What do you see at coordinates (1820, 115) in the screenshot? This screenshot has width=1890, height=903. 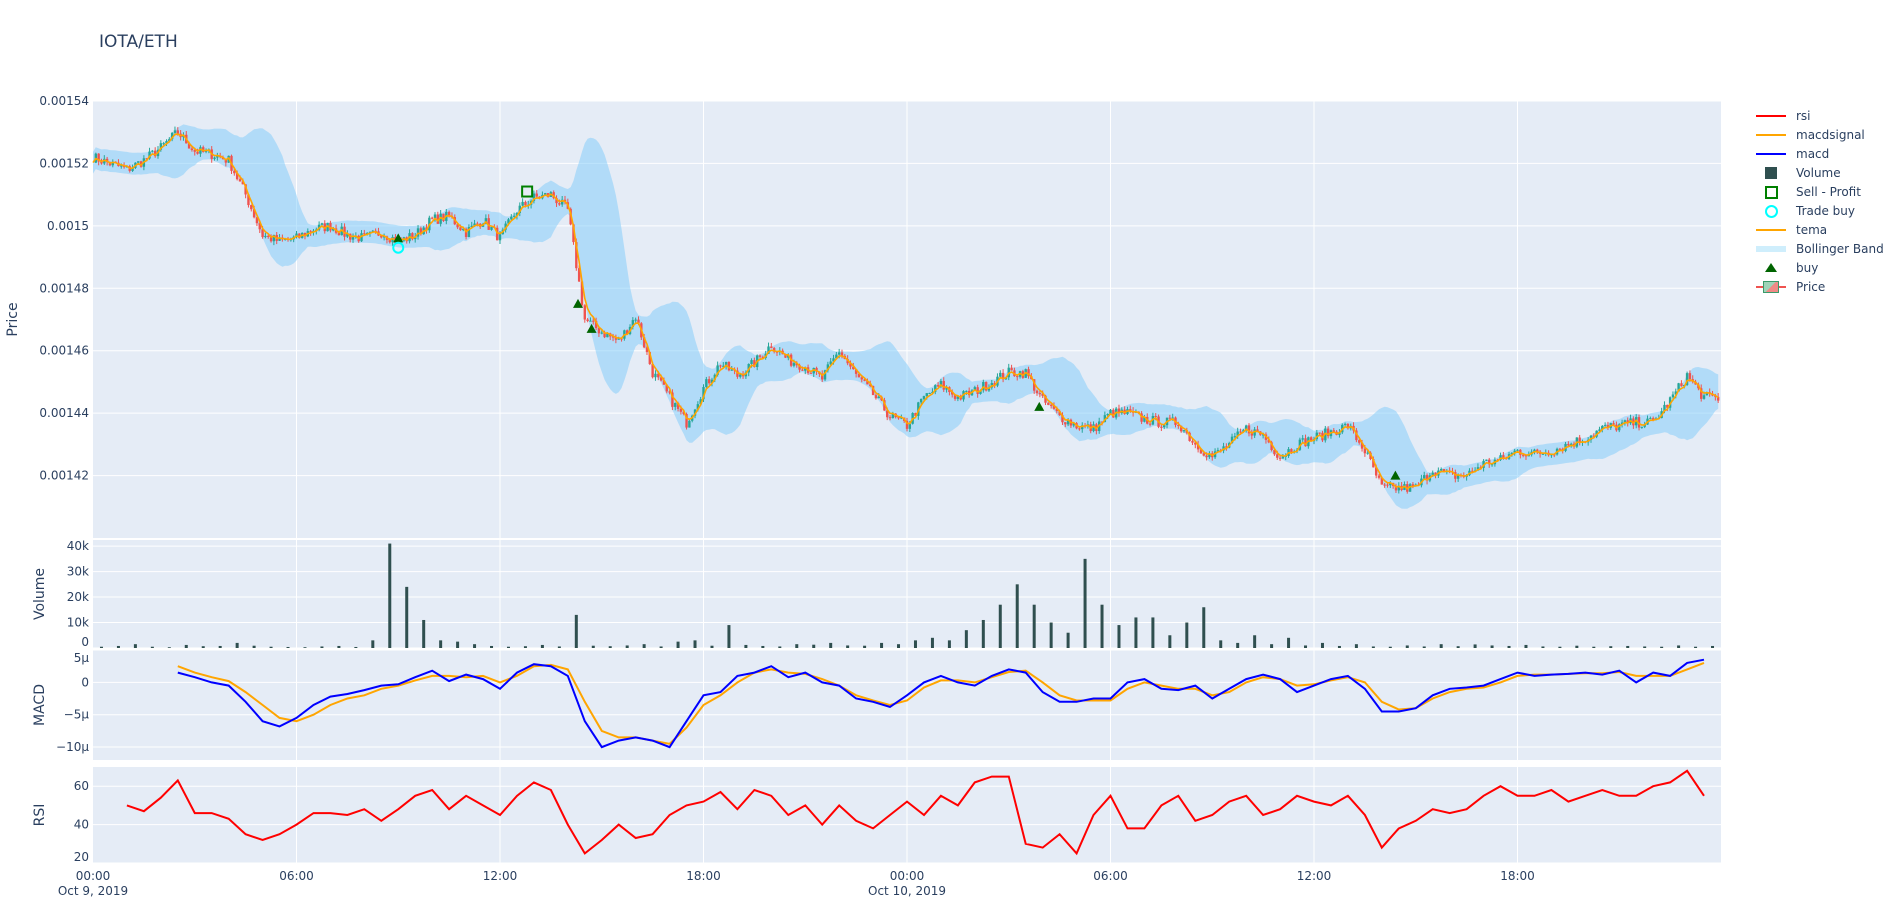 I see `legend-item-rsi: rsi` at bounding box center [1820, 115].